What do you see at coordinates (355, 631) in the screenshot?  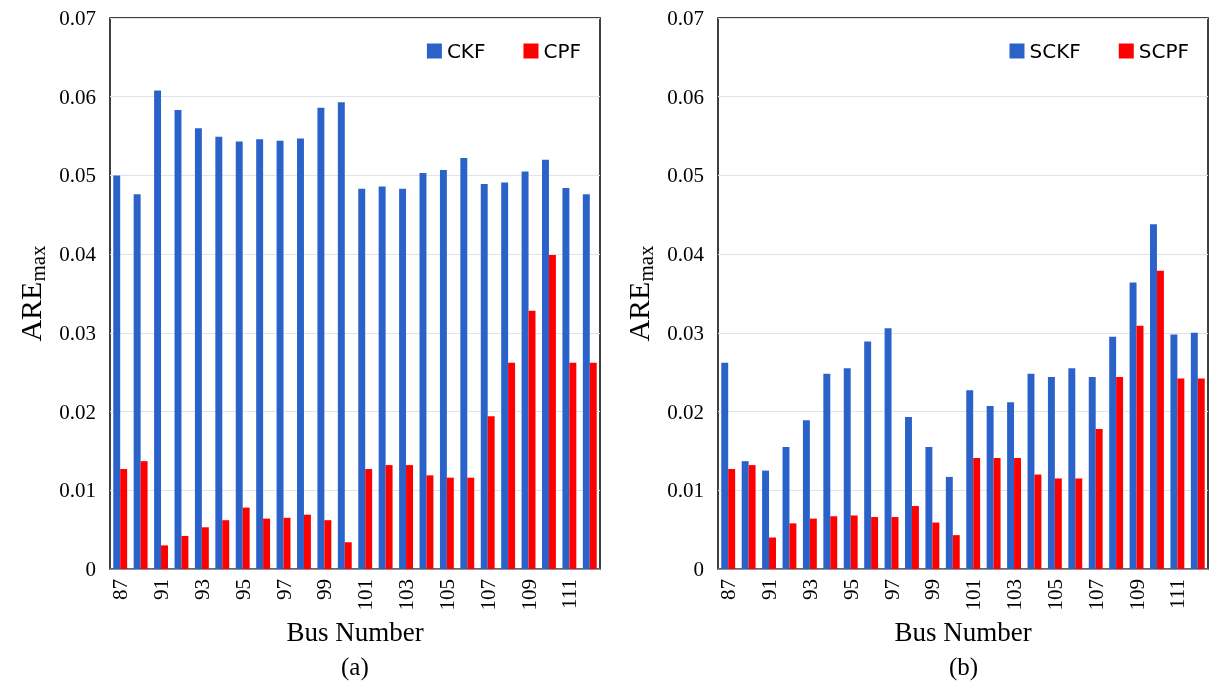 I see `x-axis-title: Bus Number` at bounding box center [355, 631].